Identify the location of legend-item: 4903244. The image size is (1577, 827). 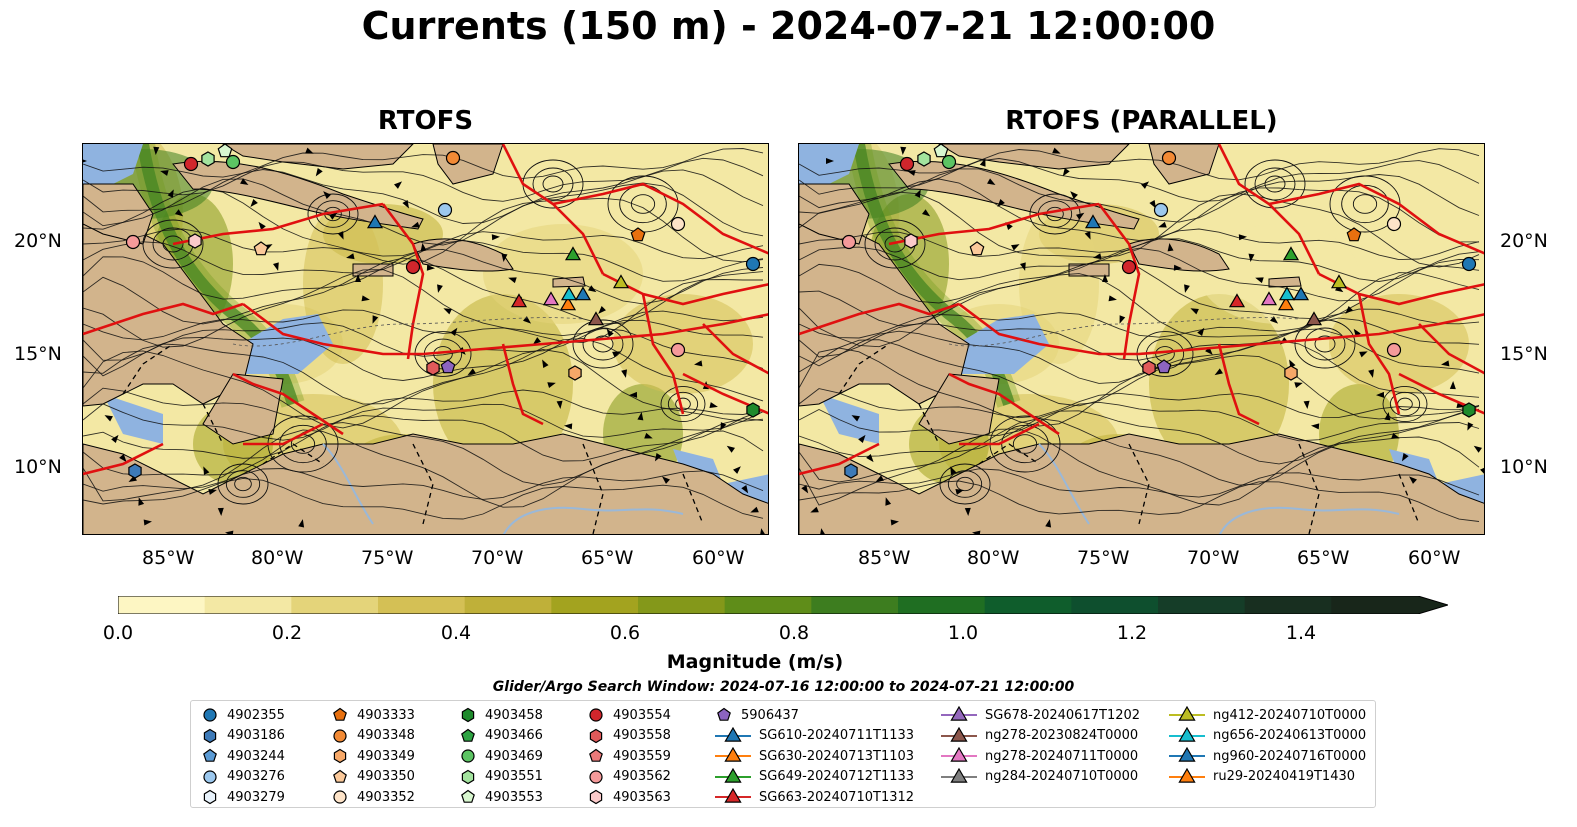
(242, 756).